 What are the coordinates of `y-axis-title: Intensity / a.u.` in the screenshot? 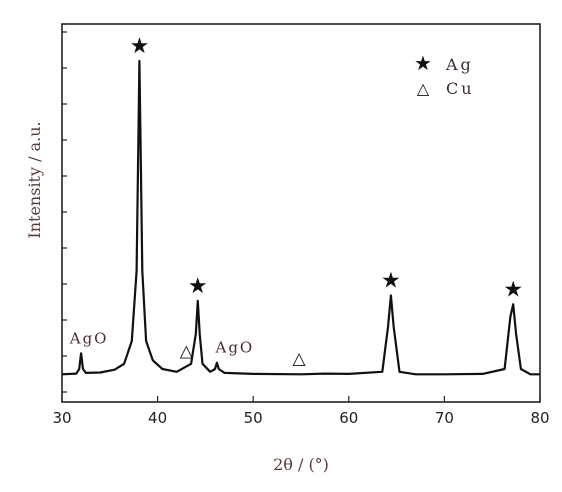 It's located at (34, 179).